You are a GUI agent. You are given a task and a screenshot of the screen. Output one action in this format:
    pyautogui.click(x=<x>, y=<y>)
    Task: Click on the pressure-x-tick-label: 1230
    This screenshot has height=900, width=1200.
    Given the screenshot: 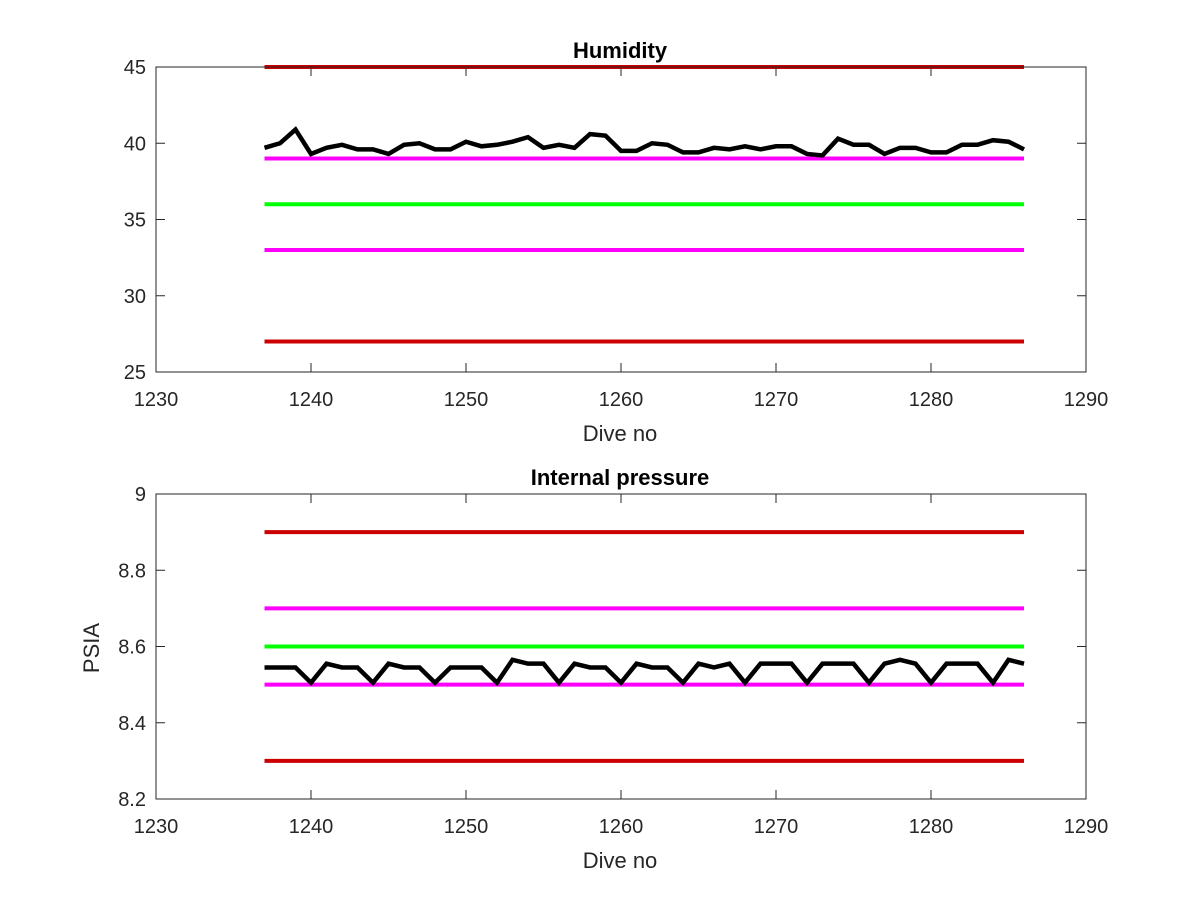 What is the action you would take?
    pyautogui.click(x=156, y=827)
    